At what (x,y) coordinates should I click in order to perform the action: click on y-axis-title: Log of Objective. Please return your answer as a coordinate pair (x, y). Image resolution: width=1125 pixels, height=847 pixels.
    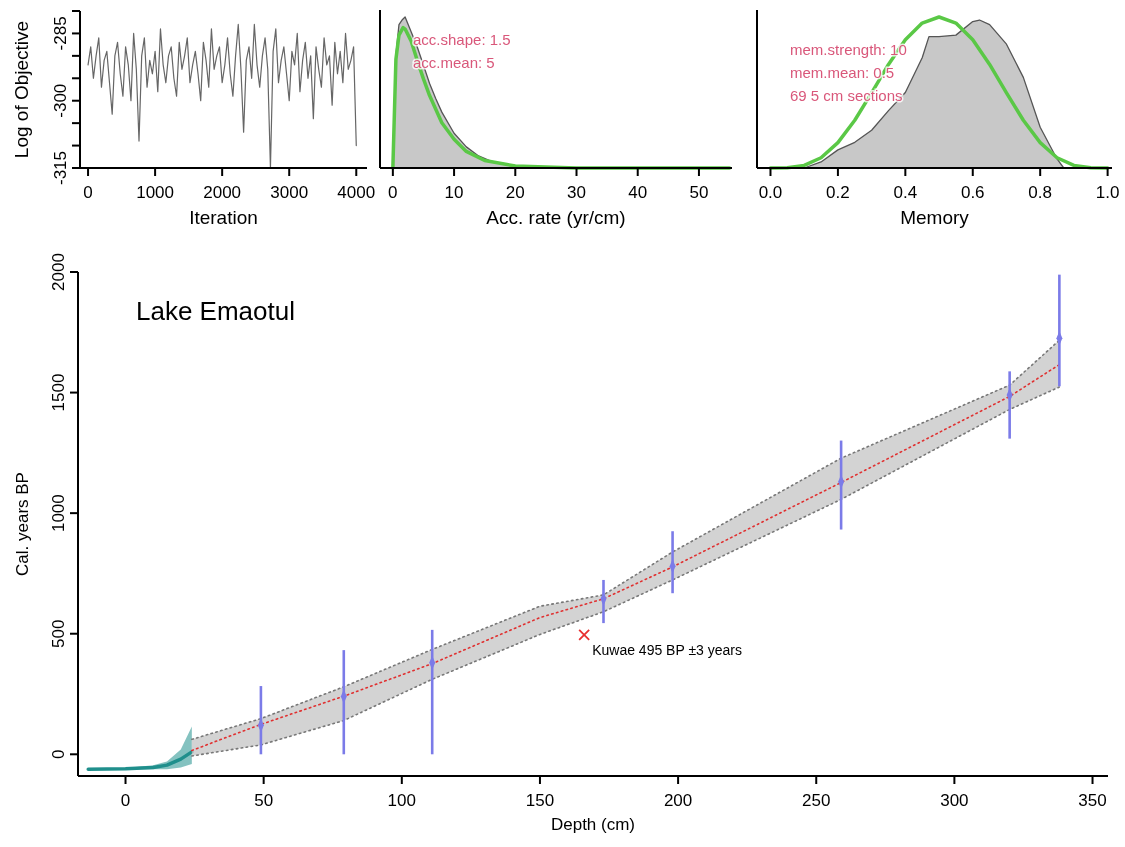
    Looking at the image, I should click on (21, 89).